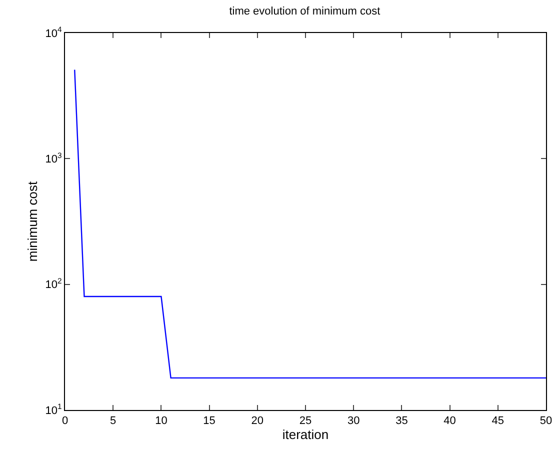 This screenshot has height=449, width=554. Describe the element at coordinates (304, 11) in the screenshot. I see `chart-title: time evolution of minimum cost` at that location.